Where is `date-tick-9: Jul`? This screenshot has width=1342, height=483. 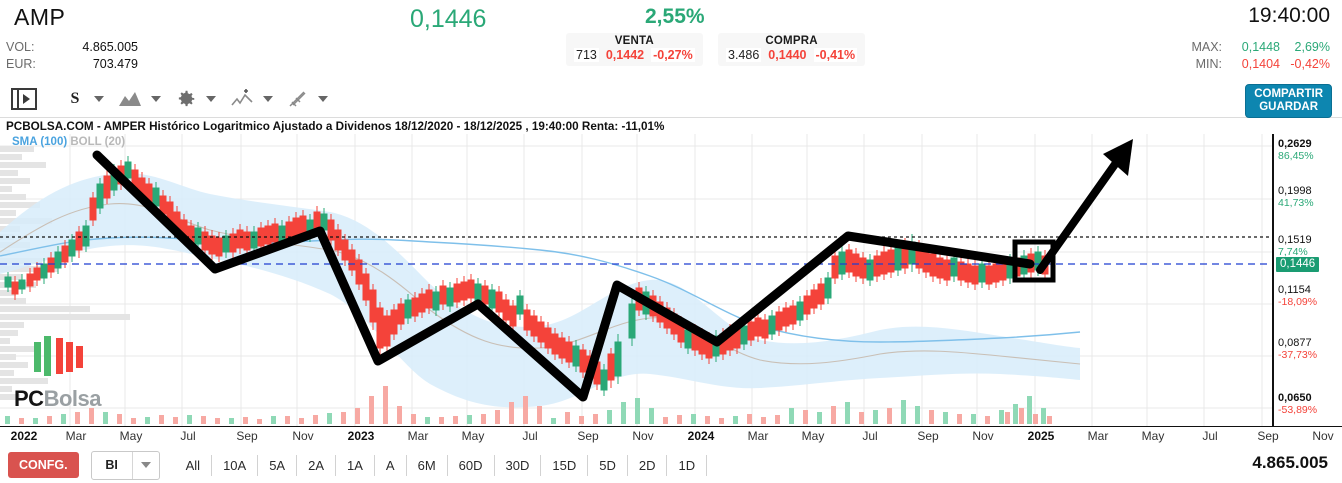 date-tick-9: Jul is located at coordinates (530, 436).